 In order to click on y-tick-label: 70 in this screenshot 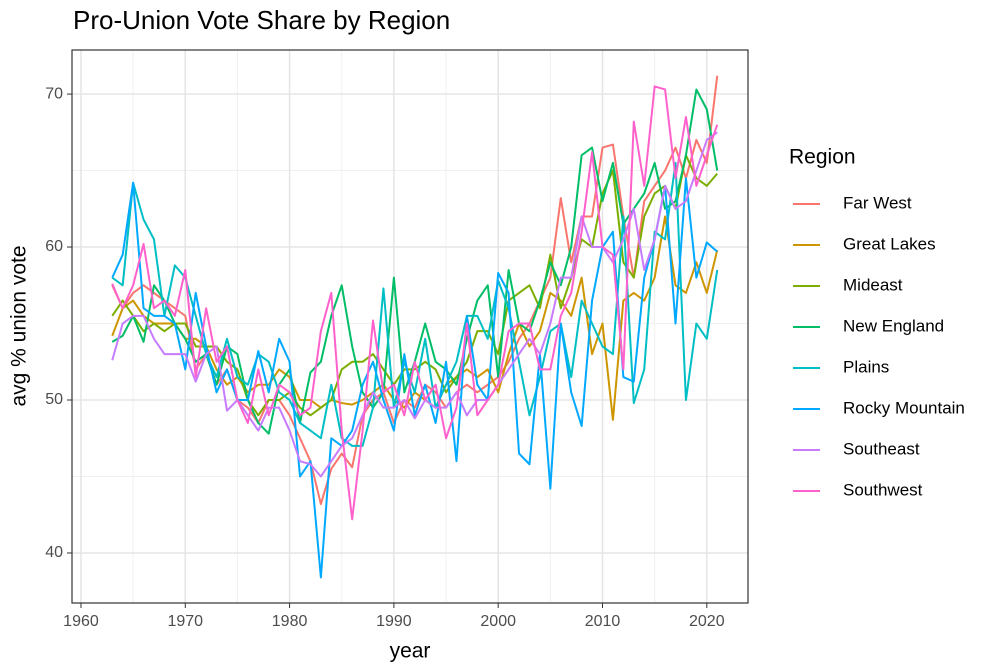, I will do `click(54, 93)`.